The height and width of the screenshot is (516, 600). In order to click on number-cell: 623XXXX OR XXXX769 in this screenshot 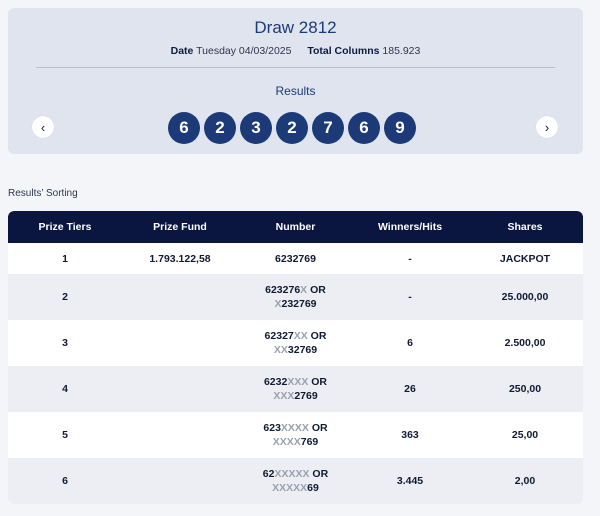, I will do `click(295, 435)`.